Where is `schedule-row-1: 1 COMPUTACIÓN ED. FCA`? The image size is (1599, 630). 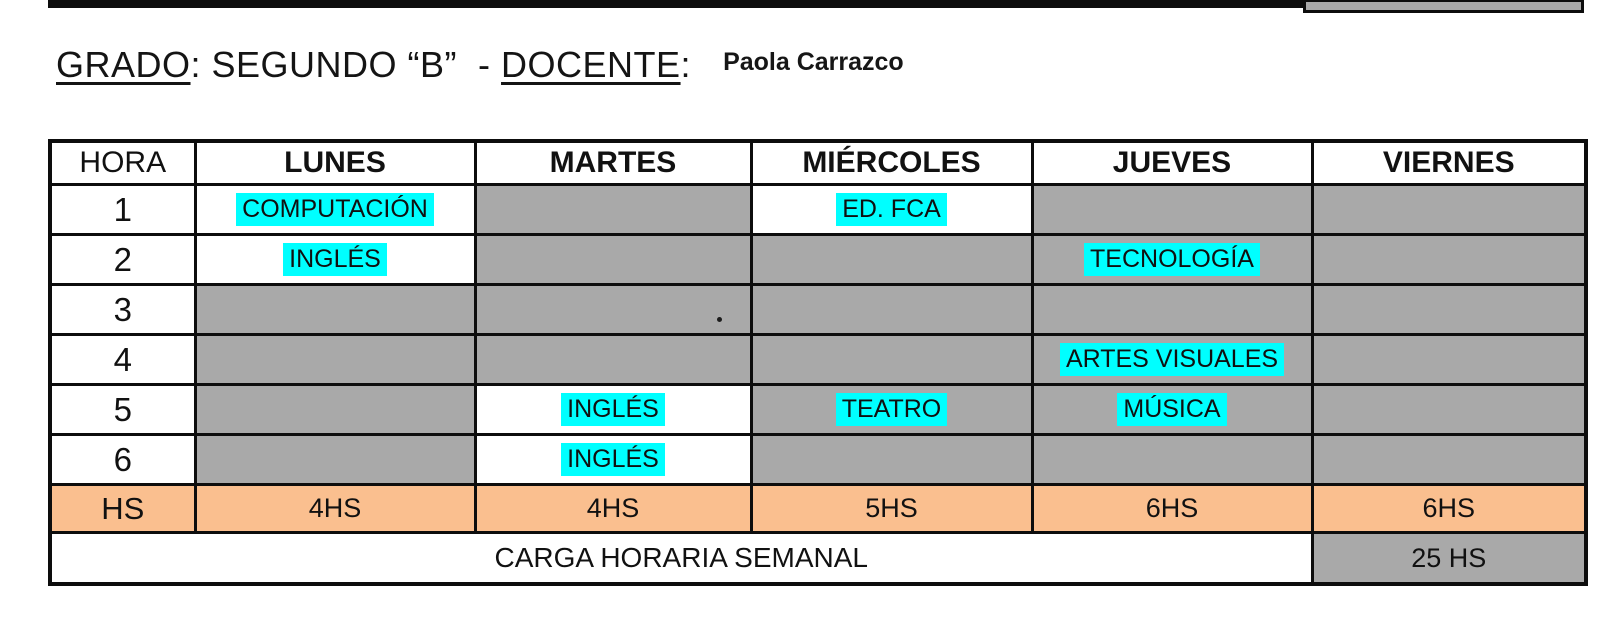
schedule-row-1: 1 COMPUTACIÓN ED. FCA is located at coordinates (818, 209).